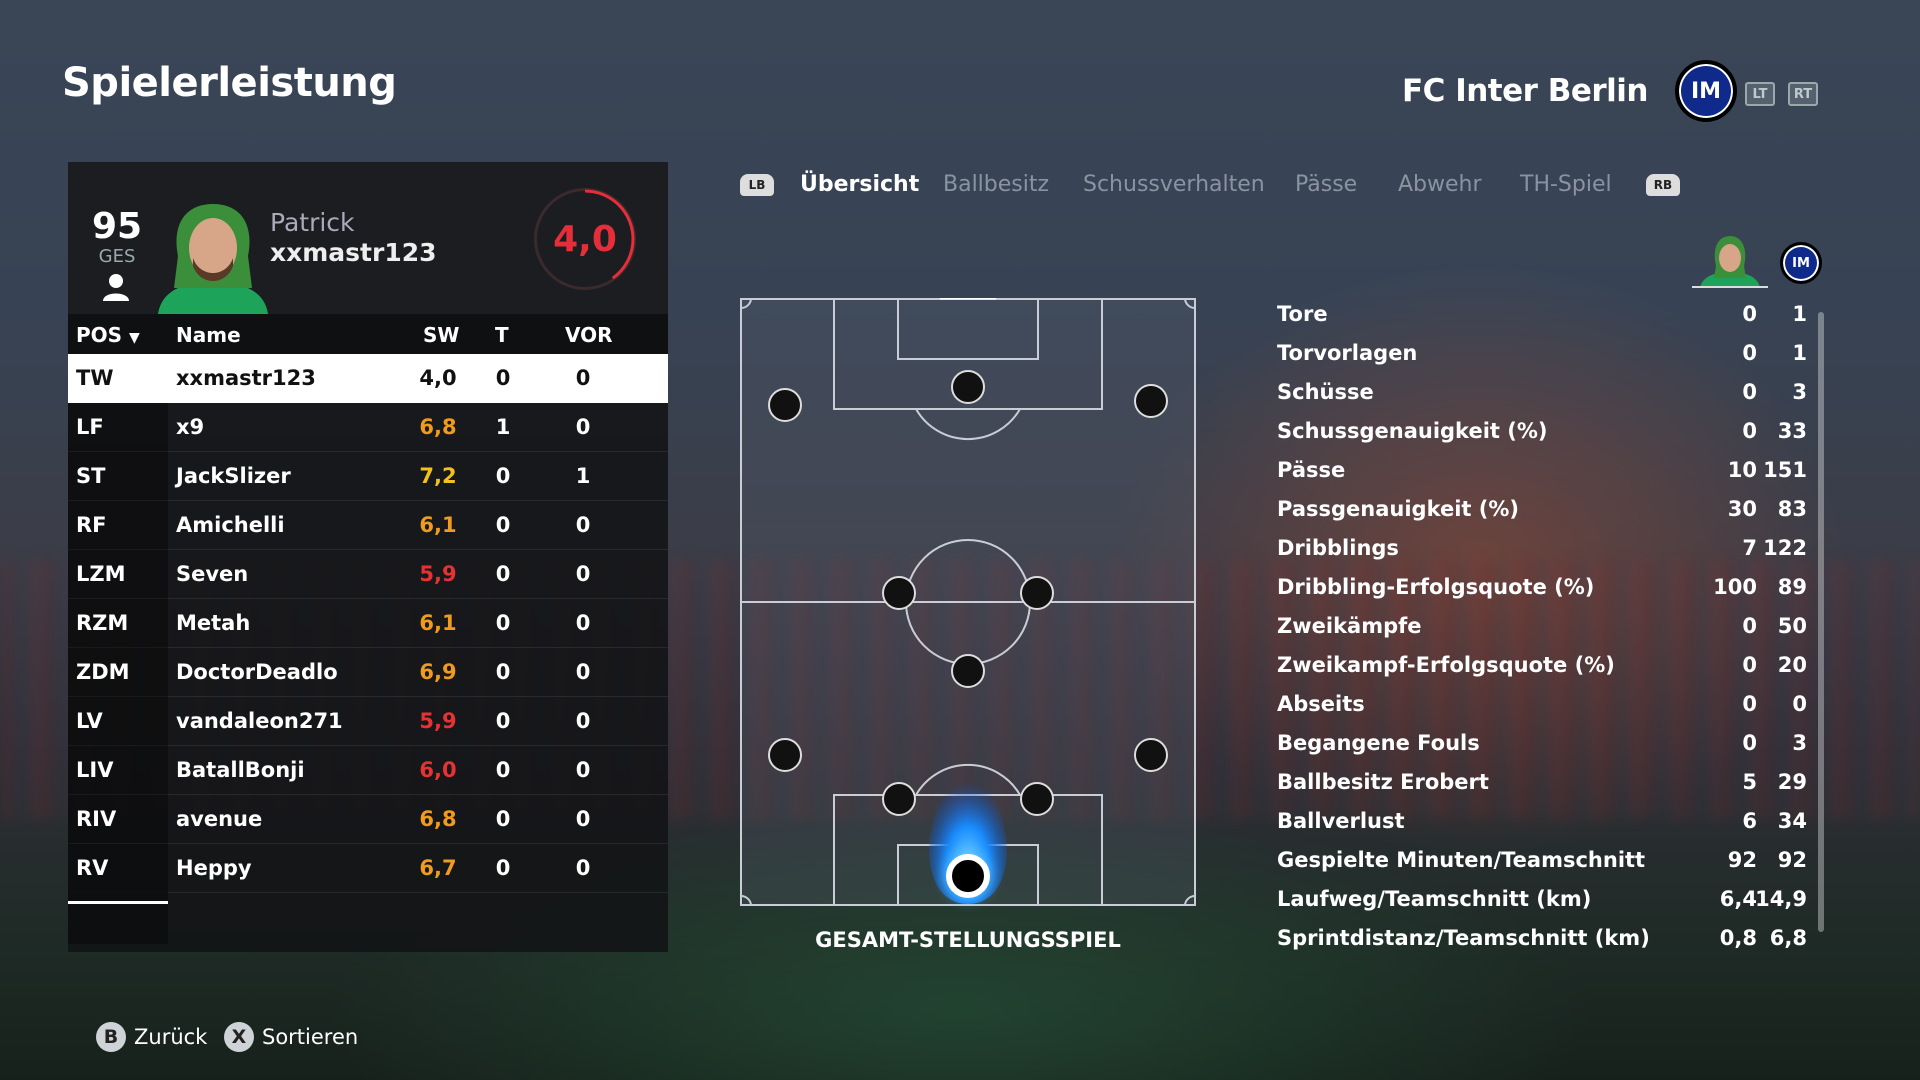  Describe the element at coordinates (89, 721) in the screenshot. I see `row-pos: LV` at that location.